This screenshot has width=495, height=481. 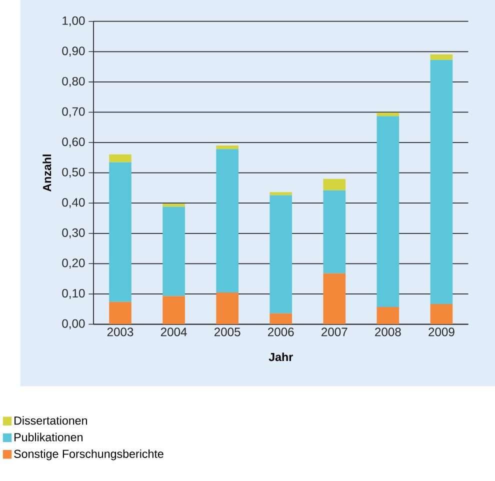 I want to click on y-tick-label: 1,00, so click(x=73, y=21).